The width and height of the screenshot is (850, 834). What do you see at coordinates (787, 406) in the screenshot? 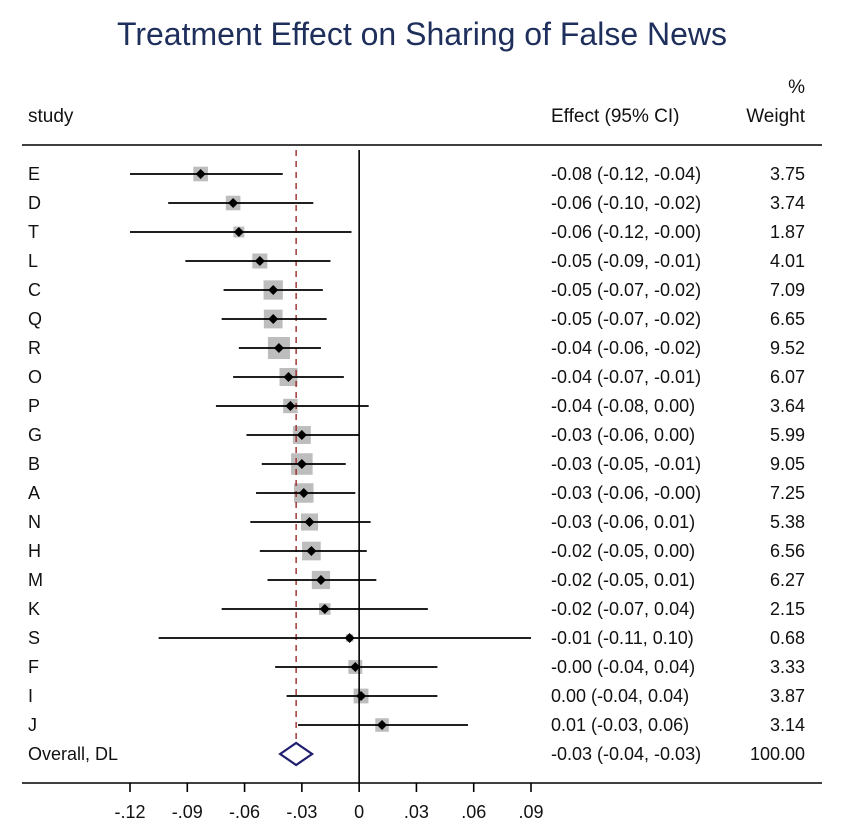
I see `weight-value: 3.64` at bounding box center [787, 406].